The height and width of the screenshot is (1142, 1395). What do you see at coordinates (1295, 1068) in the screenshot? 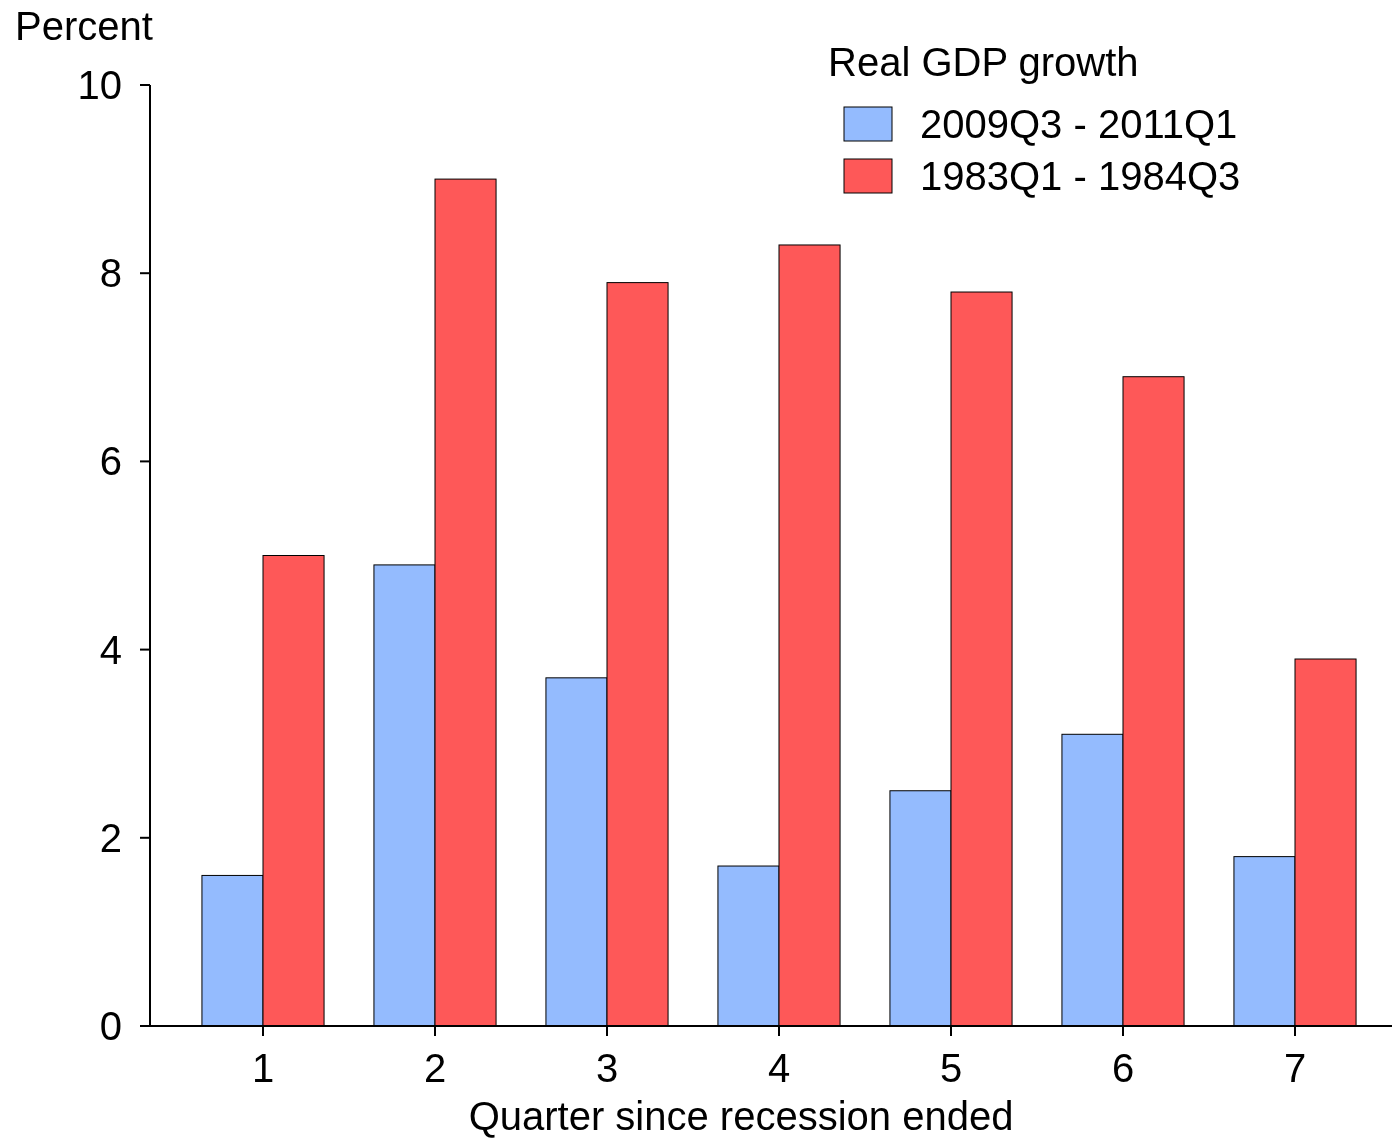
I see `x-tick-label: 7` at bounding box center [1295, 1068].